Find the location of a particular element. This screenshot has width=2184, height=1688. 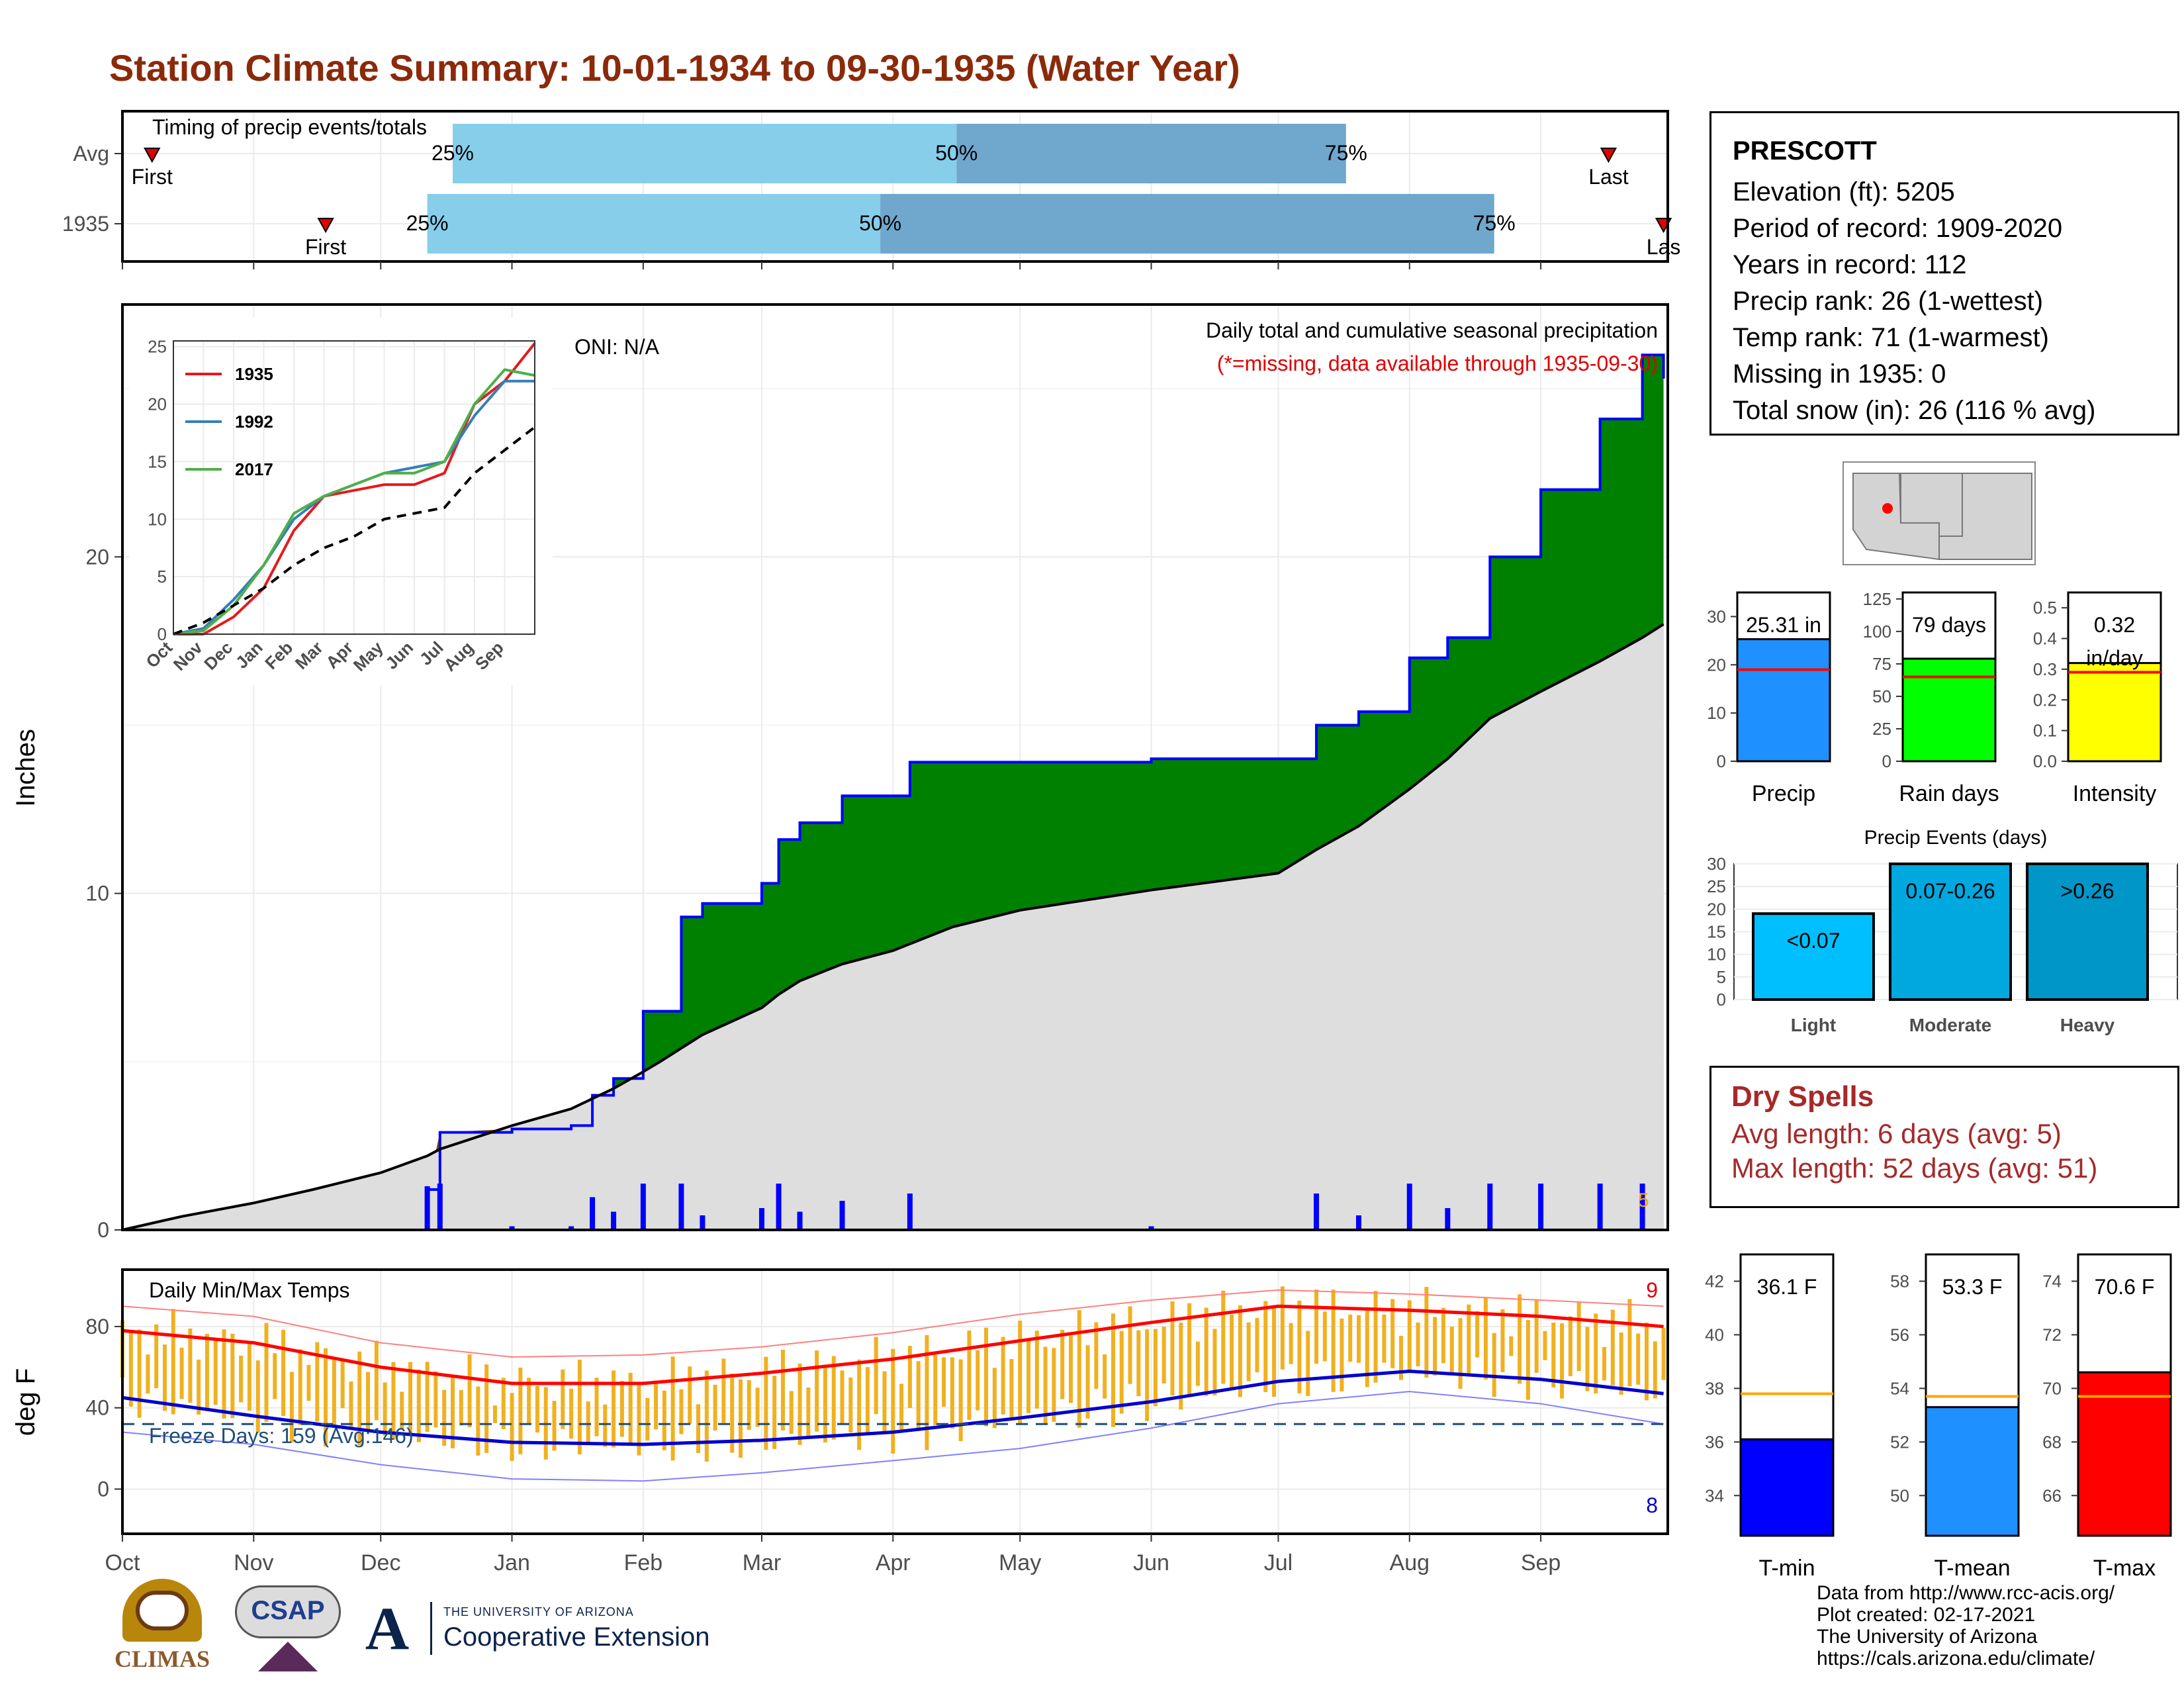

timing-row-label-Avg: Avg is located at coordinates (91, 153).